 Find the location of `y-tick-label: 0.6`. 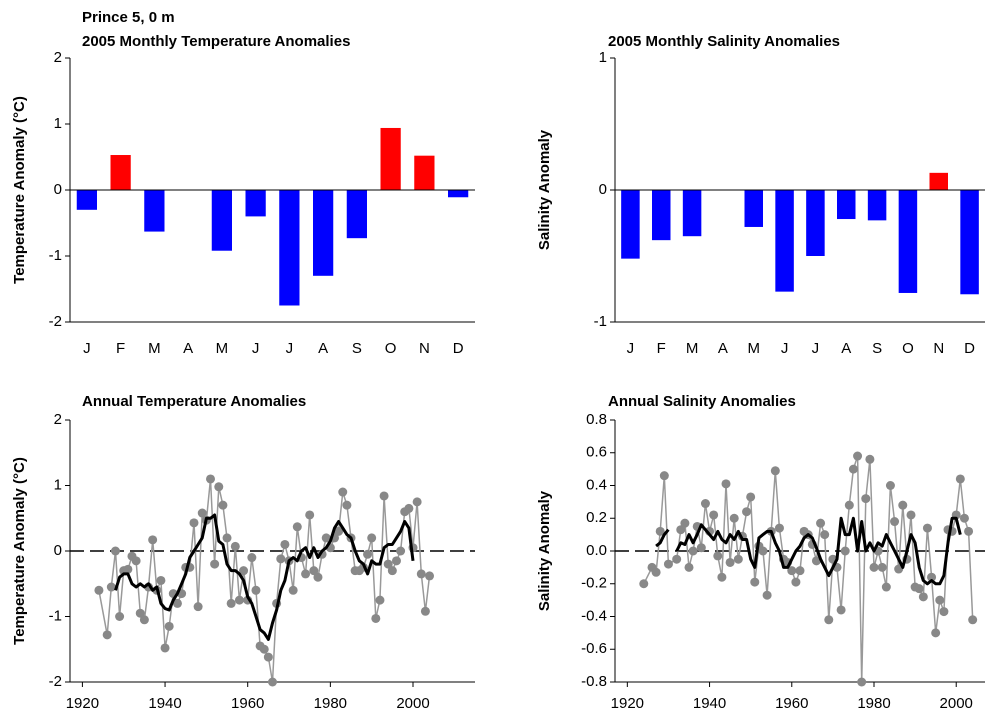

y-tick-label: 0.6 is located at coordinates (596, 452).